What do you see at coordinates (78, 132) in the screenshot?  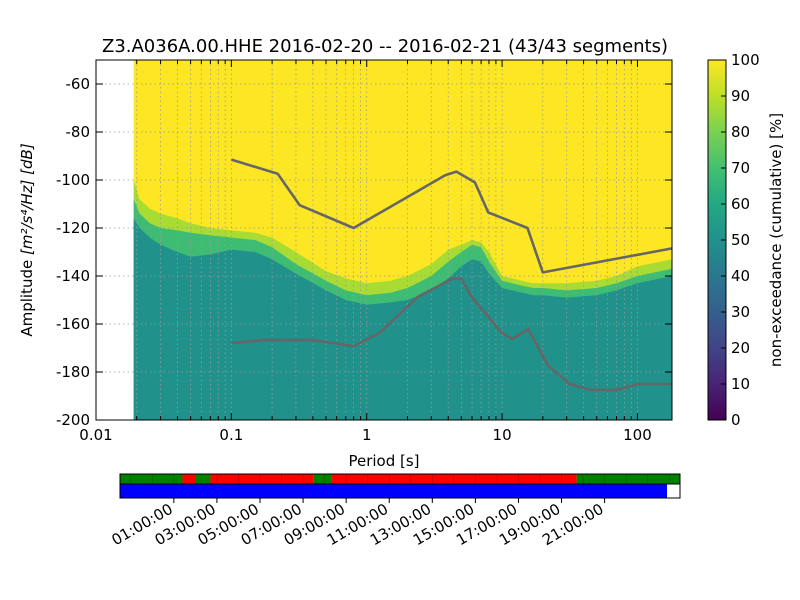 I see `y-tick-label: -80` at bounding box center [78, 132].